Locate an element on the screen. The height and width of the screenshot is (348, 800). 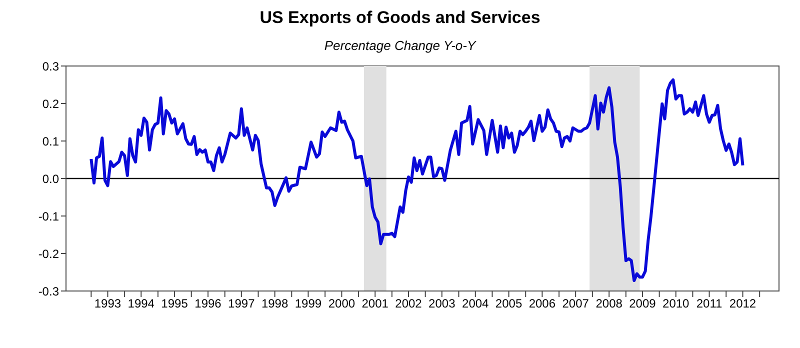
y-tick-label: -0.1 is located at coordinates (49, 216).